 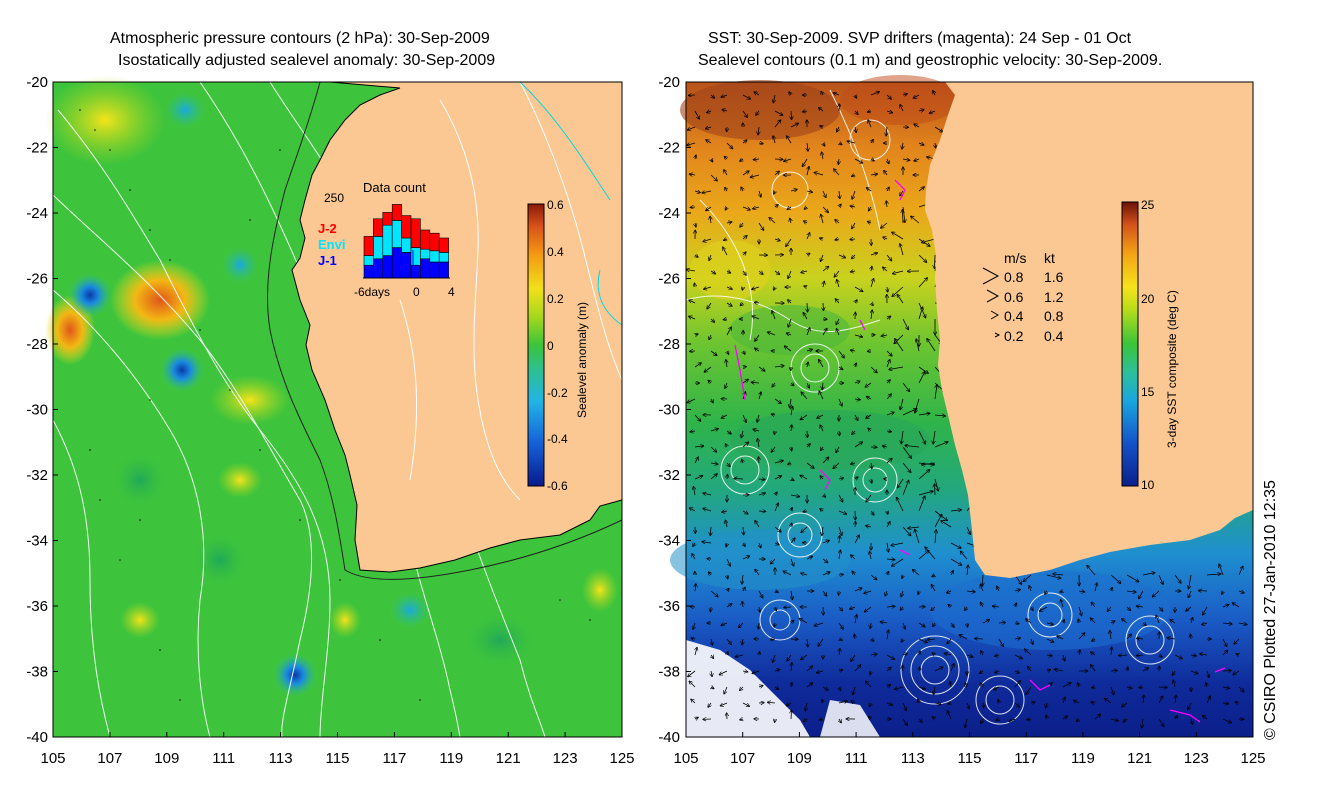 What do you see at coordinates (37, 737) in the screenshot?
I see `lat-tick-label: -40` at bounding box center [37, 737].